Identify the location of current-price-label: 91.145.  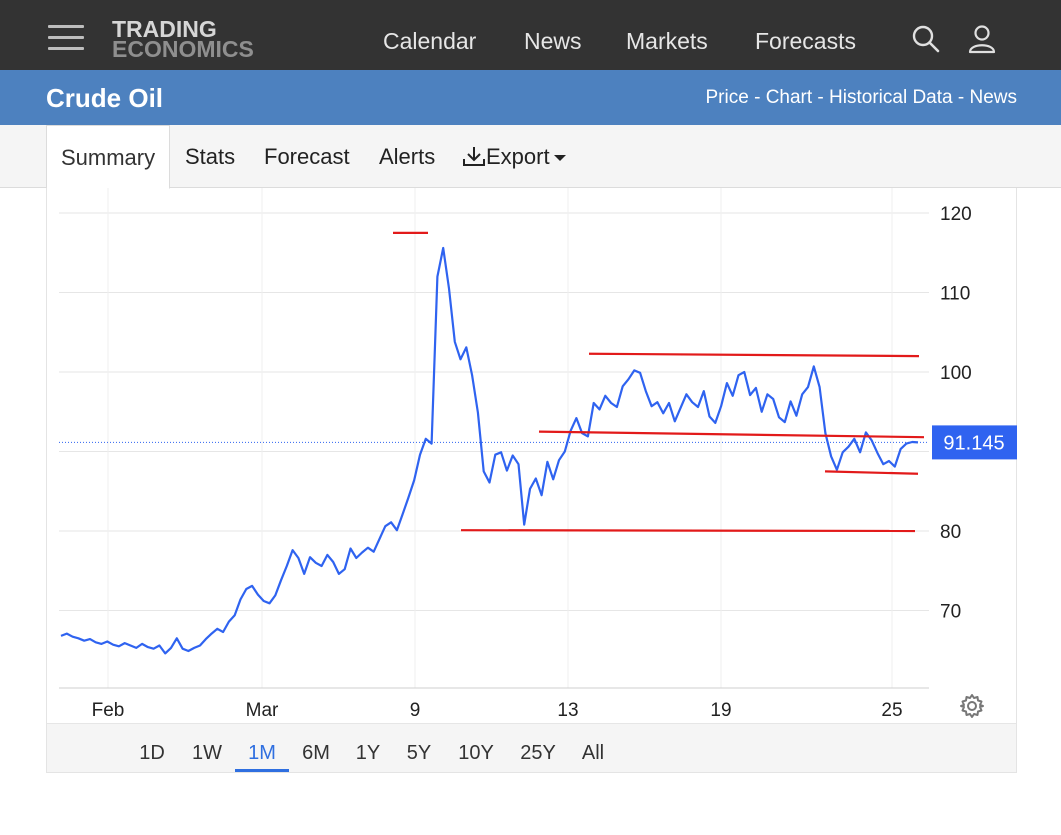
(973, 443).